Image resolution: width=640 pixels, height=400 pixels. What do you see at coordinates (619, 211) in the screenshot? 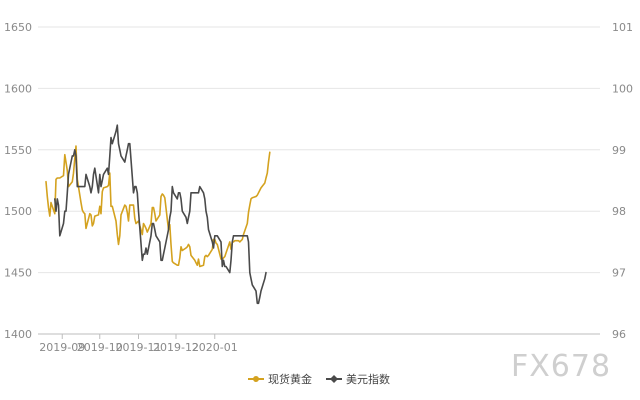
I see `right-tick-label: 98` at bounding box center [619, 211].